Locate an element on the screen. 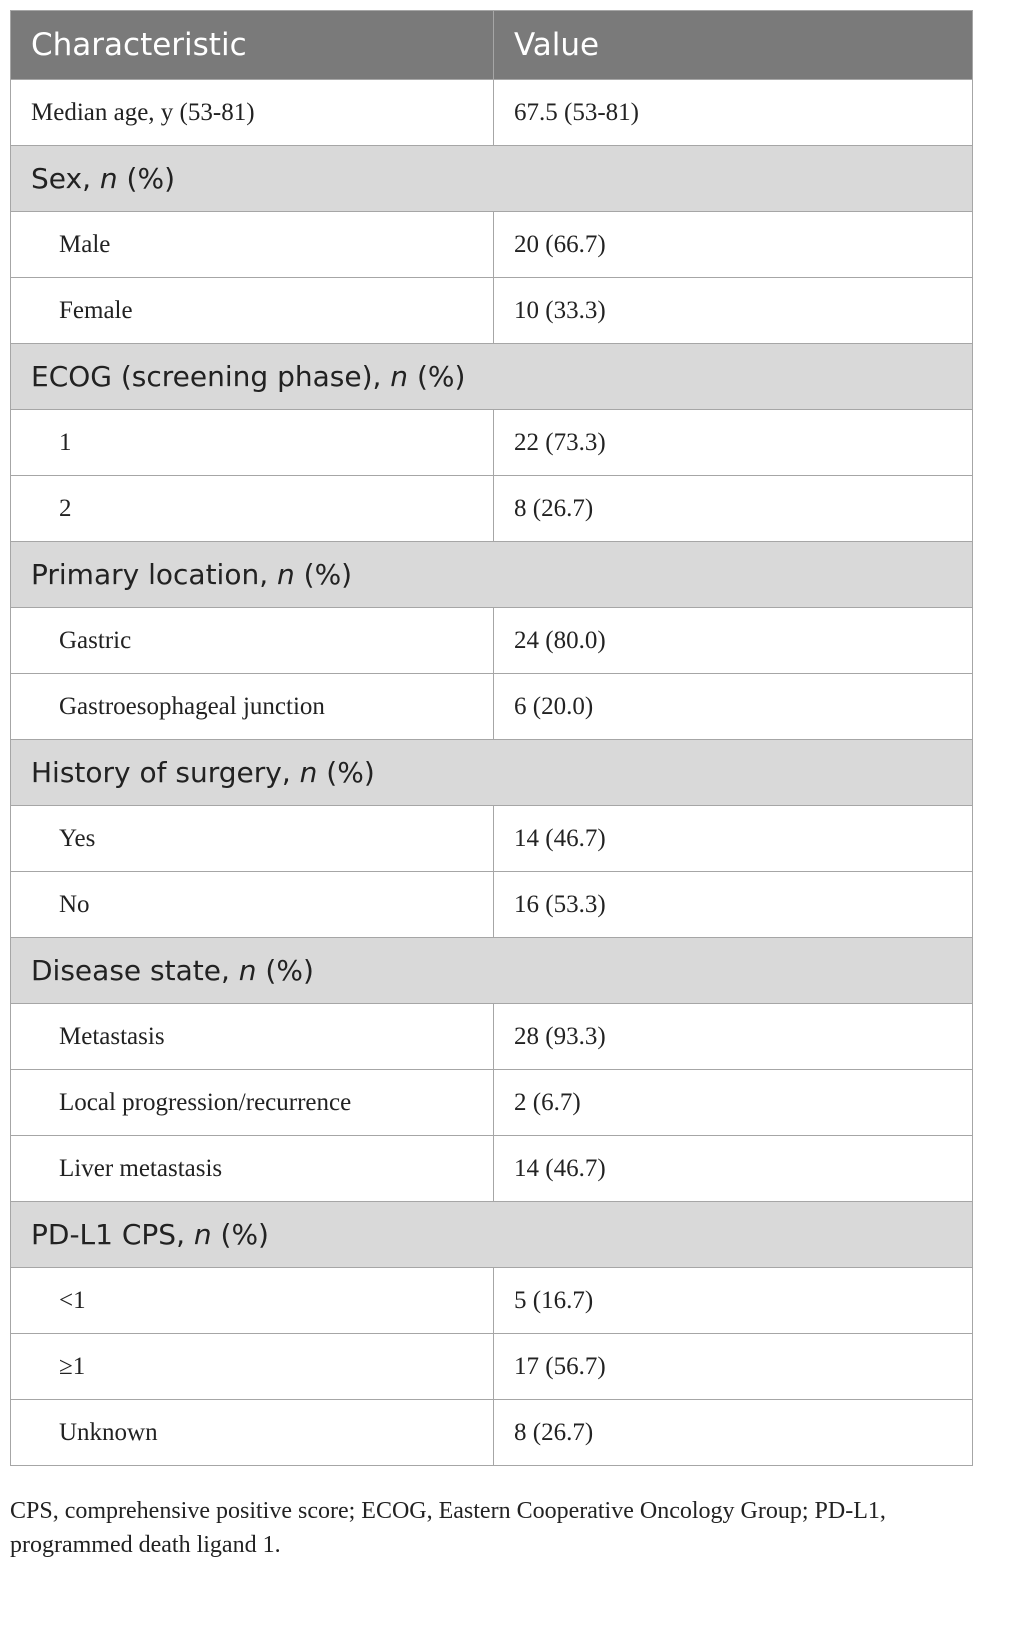  section-title-text: Primary location, is located at coordinates (154, 574).